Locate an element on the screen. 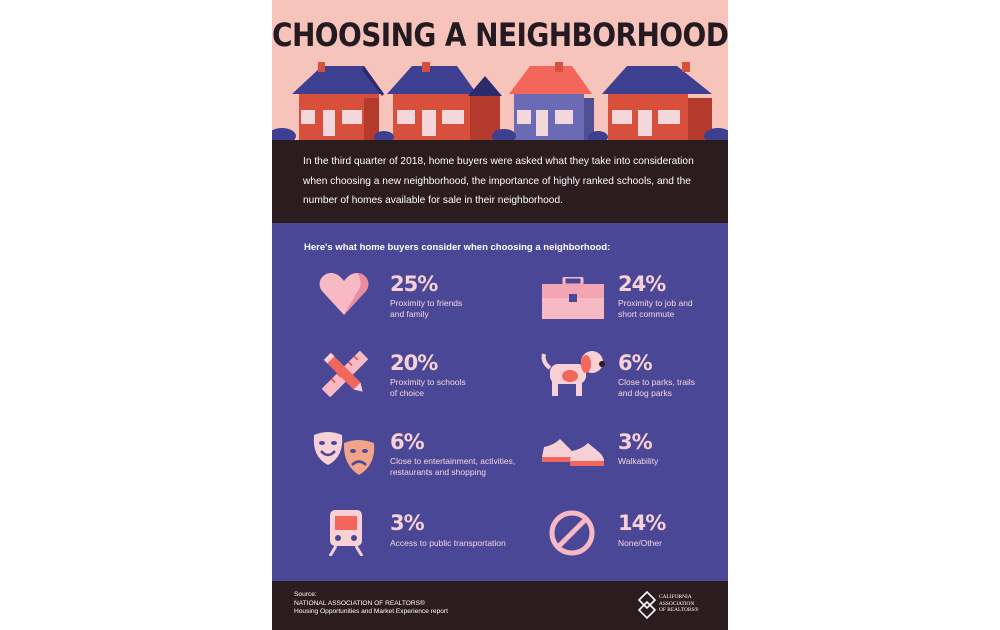 Image resolution: width=1000 pixels, height=630 pixels. stat-label-line-2: of choice is located at coordinates (407, 393).